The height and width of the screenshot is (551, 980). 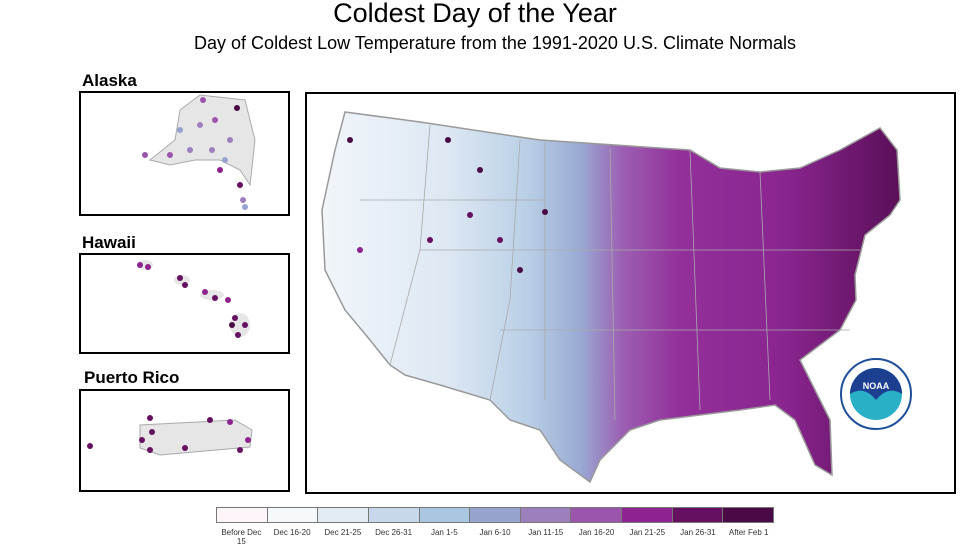 I want to click on legend-bar, so click(x=495, y=515).